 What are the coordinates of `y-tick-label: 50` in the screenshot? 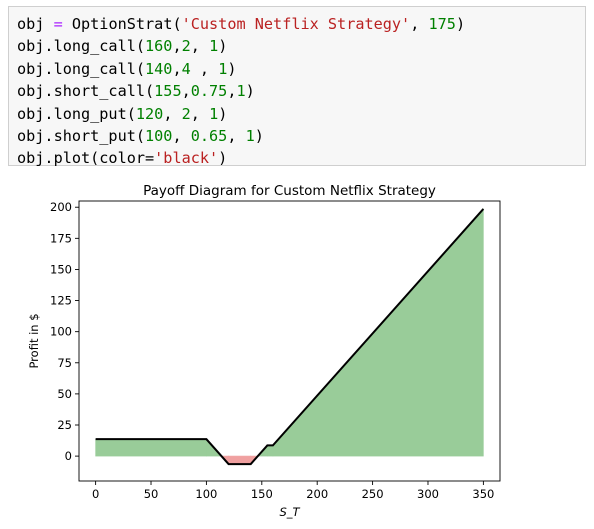 It's located at (64, 394).